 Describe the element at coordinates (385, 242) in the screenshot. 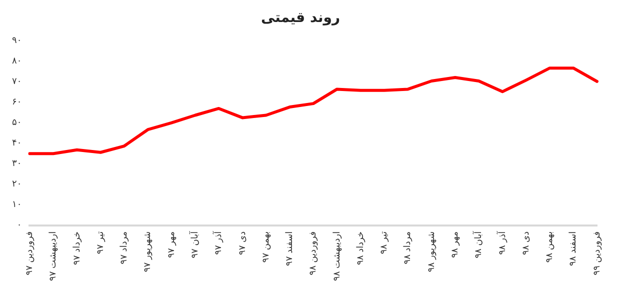

I see `x-tick-label: تیر ۹۸` at that location.